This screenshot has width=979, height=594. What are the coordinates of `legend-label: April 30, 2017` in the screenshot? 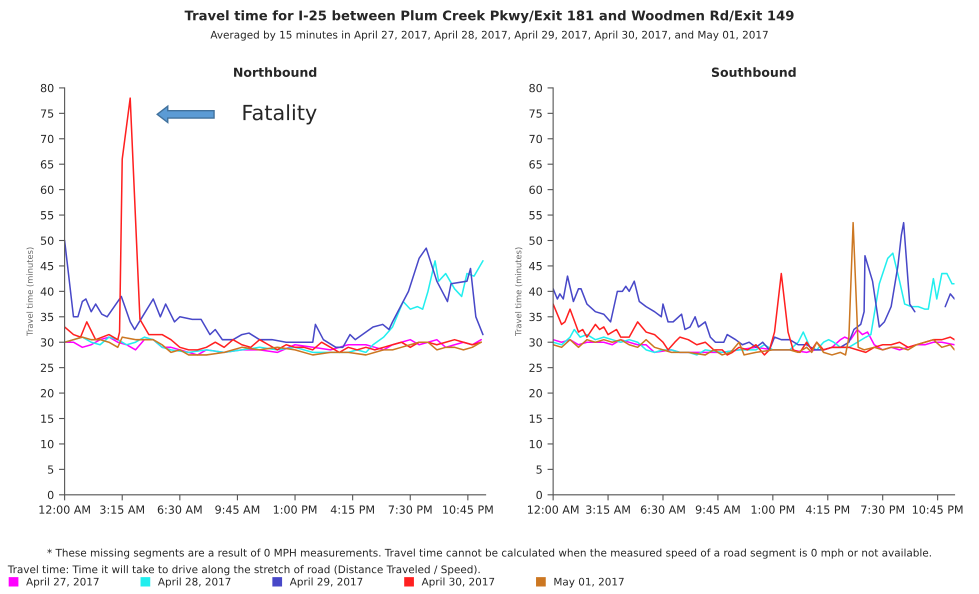 It's located at (458, 583).